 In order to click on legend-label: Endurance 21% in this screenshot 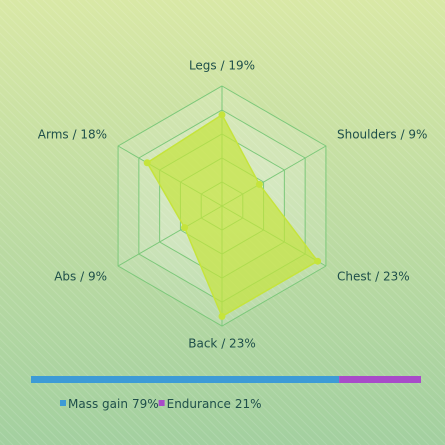, I will do `click(214, 404)`.